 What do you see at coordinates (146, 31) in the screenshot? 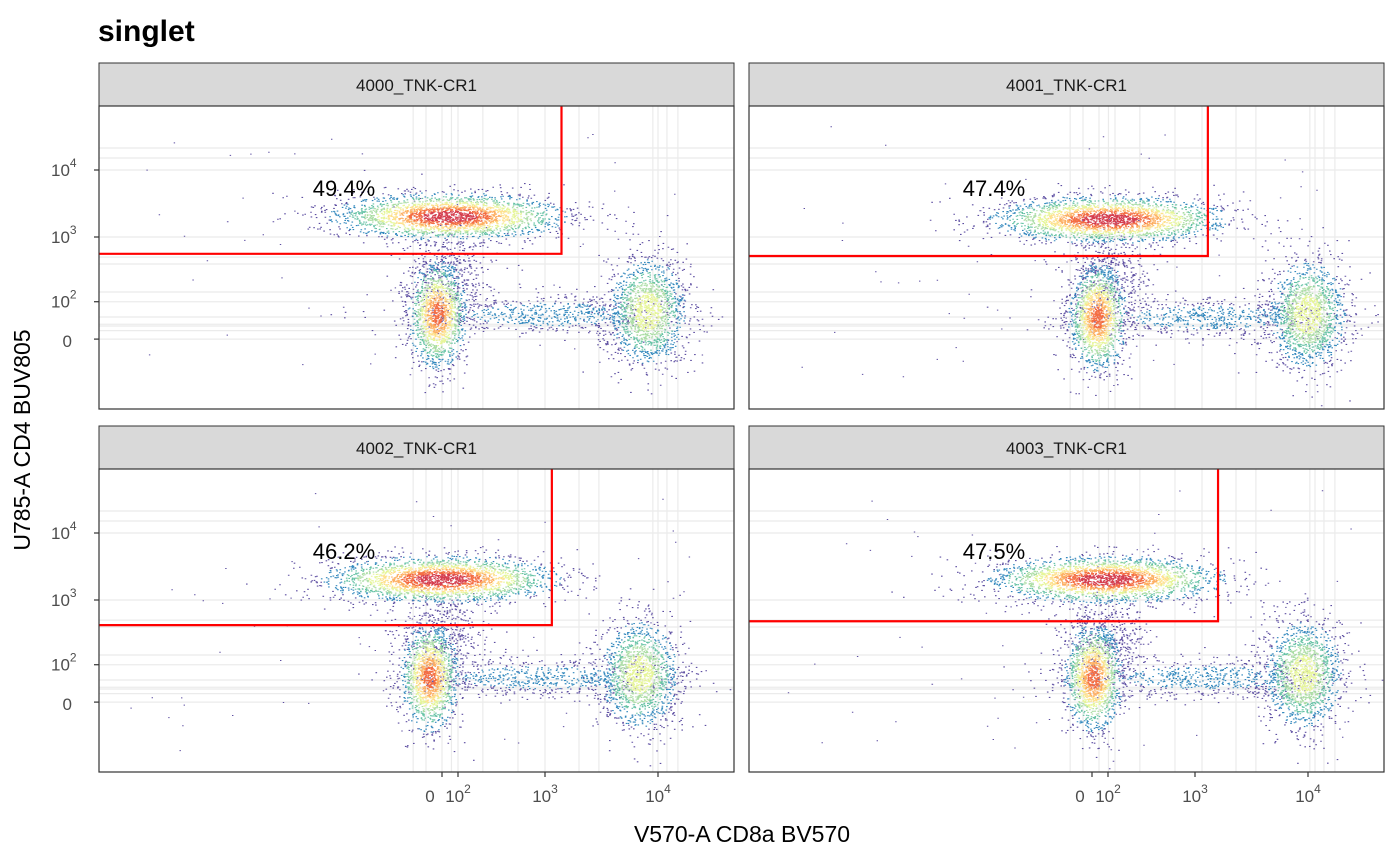
I see `chart-title: singlet` at bounding box center [146, 31].